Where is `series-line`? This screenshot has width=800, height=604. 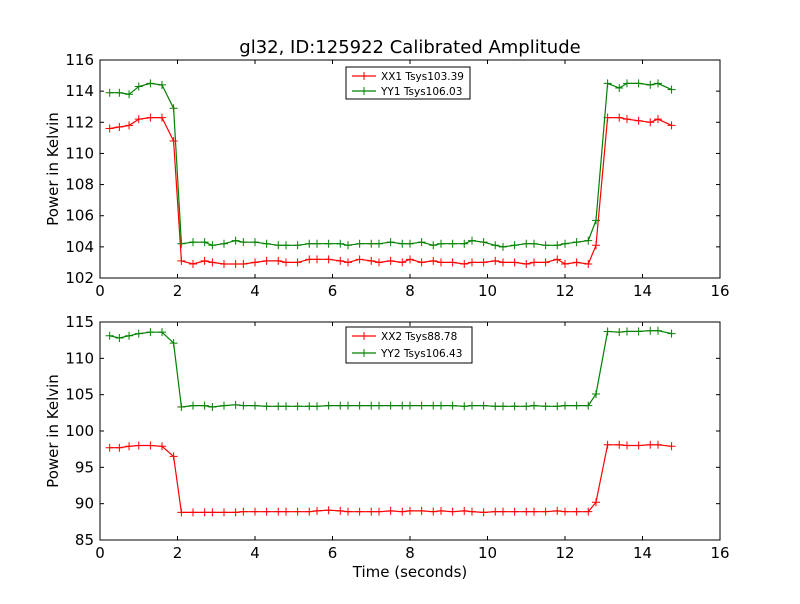 series-line is located at coordinates (390, 479).